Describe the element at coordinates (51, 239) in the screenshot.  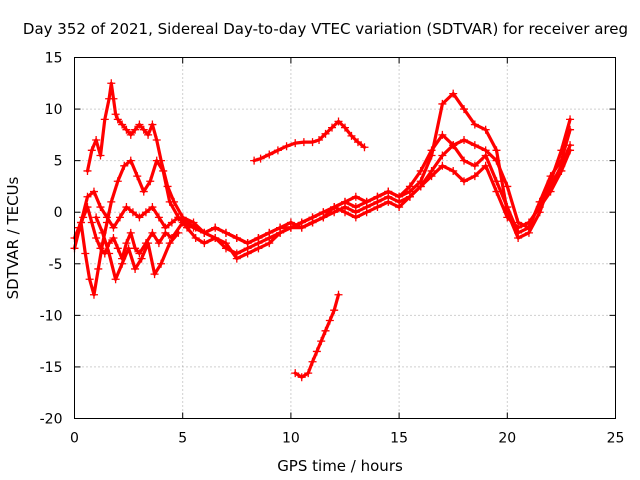
I see `y-axis-tick-labels: 15 10 5 0 -5 -10 -15 -20` at that location.